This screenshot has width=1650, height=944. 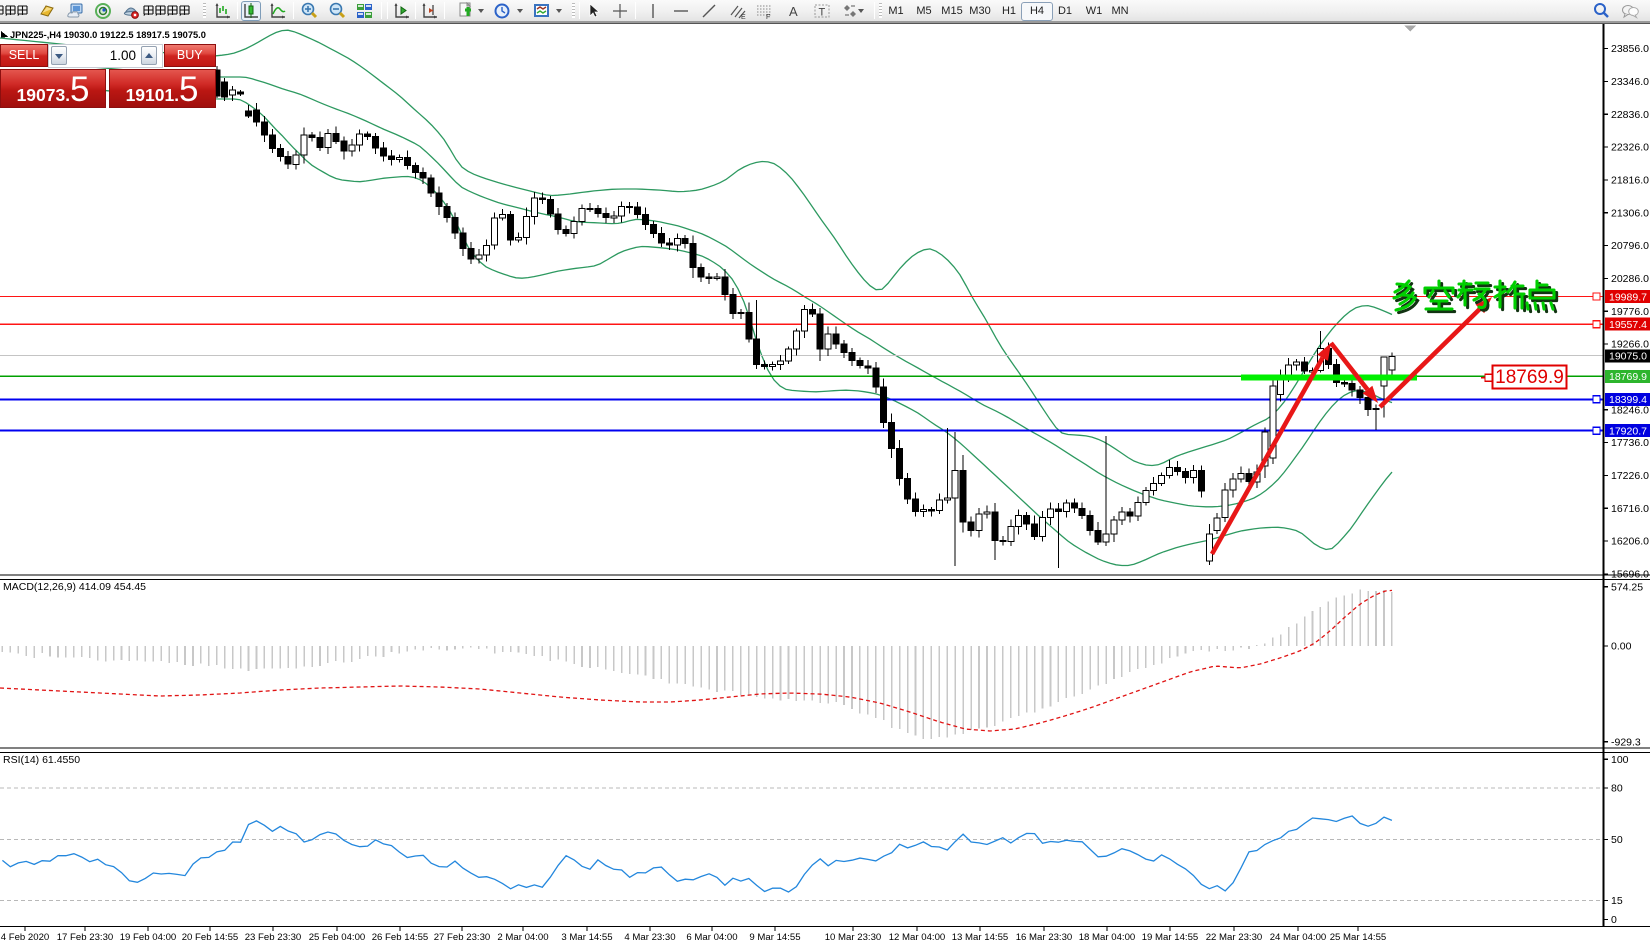 What do you see at coordinates (822, 13) in the screenshot?
I see `svg-text: T` at bounding box center [822, 13].